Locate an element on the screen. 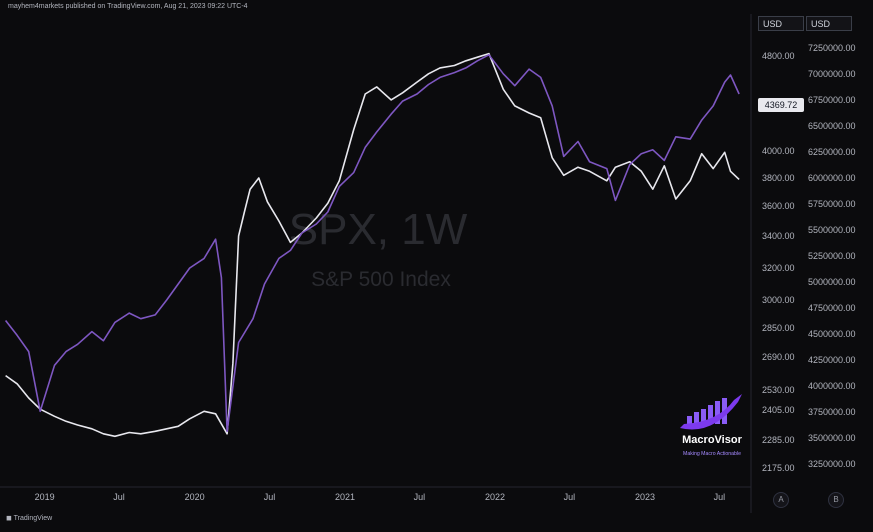 The width and height of the screenshot is (873, 532). time-scale: 2019 Jul 2020 Jul 2021 Jul 2022 Jul 2023 Jul is located at coordinates (380, 497).